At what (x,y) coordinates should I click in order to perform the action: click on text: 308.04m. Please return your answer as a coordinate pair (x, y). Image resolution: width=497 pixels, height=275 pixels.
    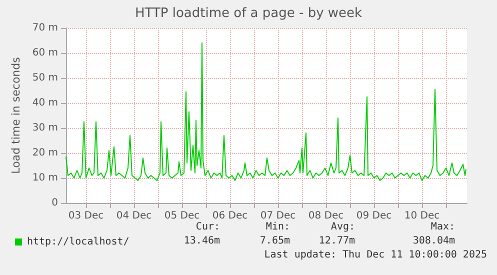
    Looking at the image, I should click on (434, 241).